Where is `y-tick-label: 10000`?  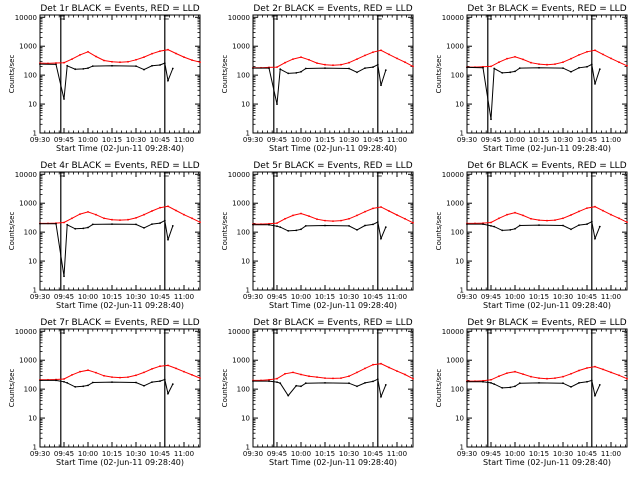
y-tick-label: 10000 is located at coordinates (239, 18).